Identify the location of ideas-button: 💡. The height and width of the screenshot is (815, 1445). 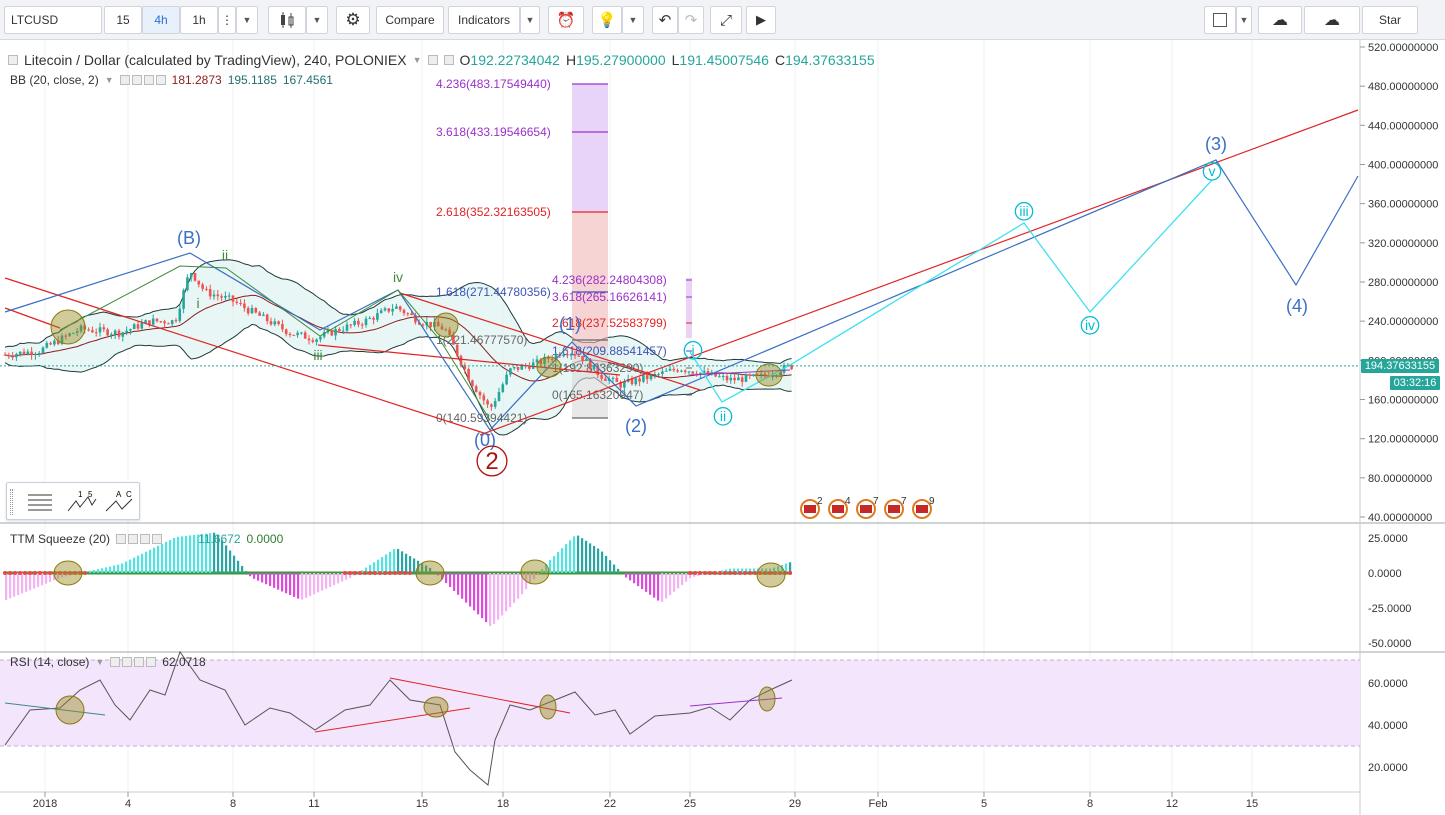
(607, 20).